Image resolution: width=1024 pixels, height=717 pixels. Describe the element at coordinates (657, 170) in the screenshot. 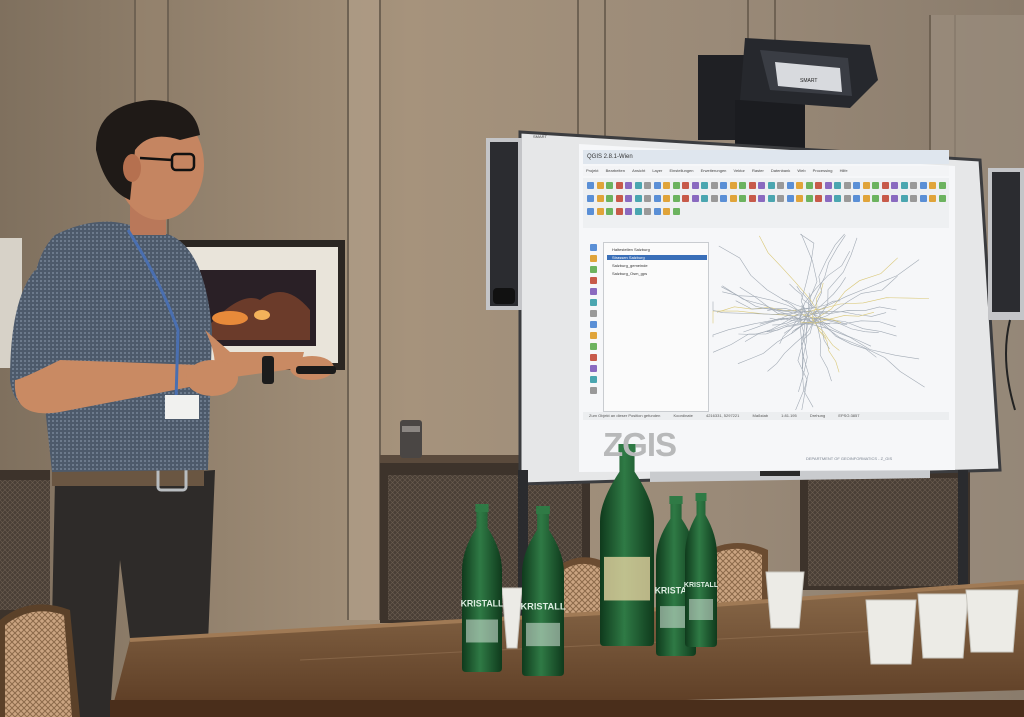

I see `menu-item: Layer` at that location.